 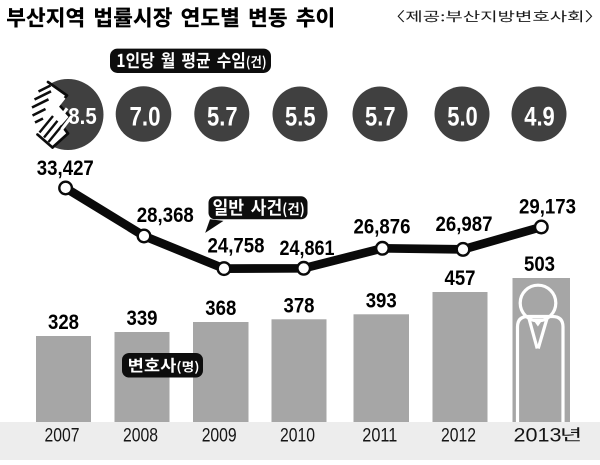 What do you see at coordinates (236, 245) in the screenshot?
I see `svg-text: 24,758` at bounding box center [236, 245].